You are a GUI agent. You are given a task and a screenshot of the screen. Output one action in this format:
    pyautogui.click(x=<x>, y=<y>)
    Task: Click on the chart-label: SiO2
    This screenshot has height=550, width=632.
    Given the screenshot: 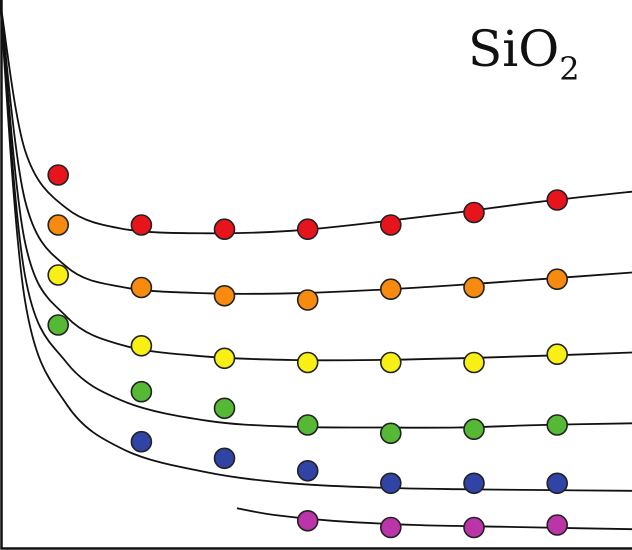 What is the action you would take?
    pyautogui.click(x=524, y=54)
    